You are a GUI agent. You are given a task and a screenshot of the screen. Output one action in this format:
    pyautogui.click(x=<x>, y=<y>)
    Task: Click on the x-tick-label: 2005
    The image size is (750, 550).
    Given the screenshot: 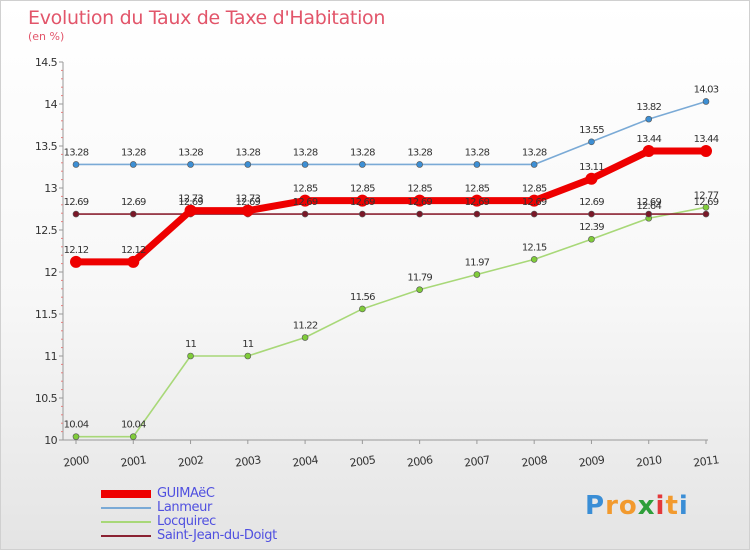 What is the action you would take?
    pyautogui.click(x=363, y=461)
    